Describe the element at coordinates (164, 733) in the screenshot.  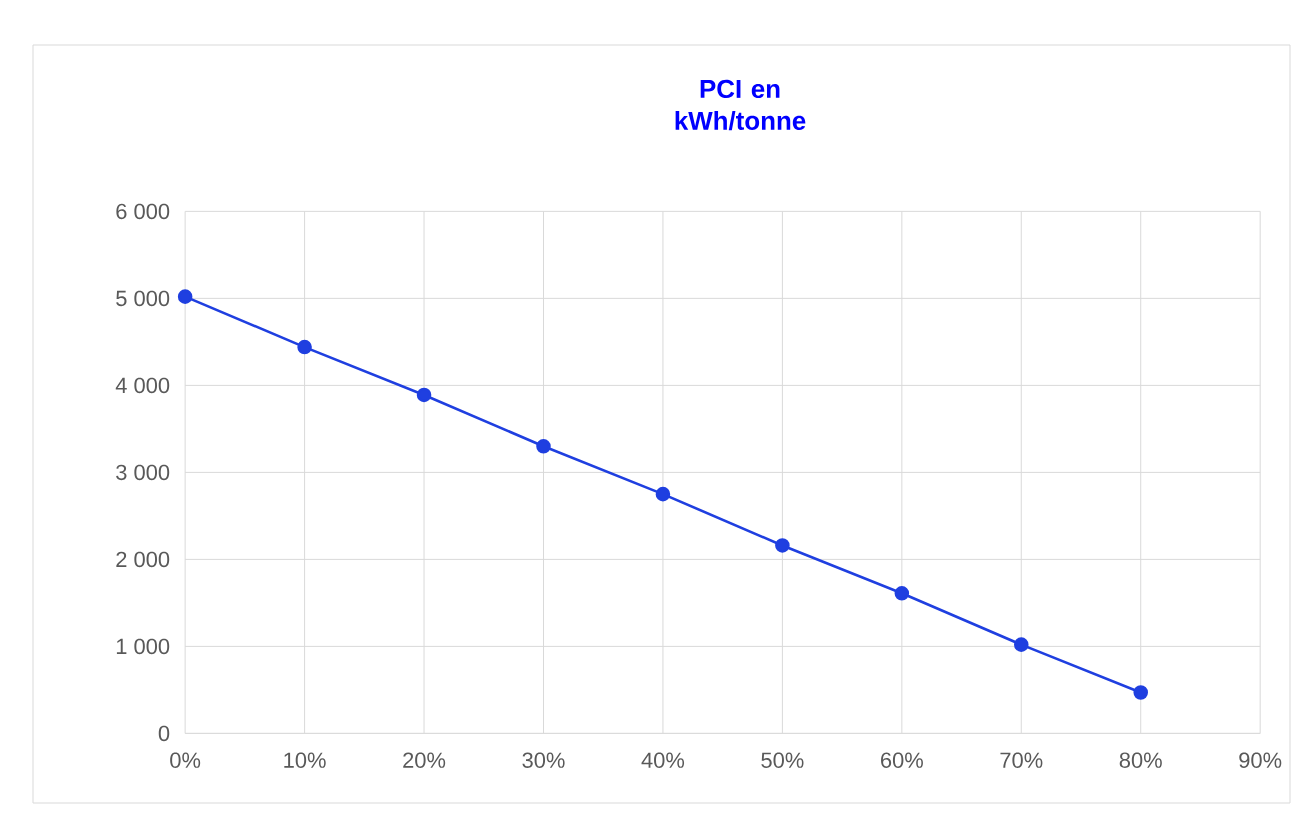
I see `y-tick-label: 0` at that location.